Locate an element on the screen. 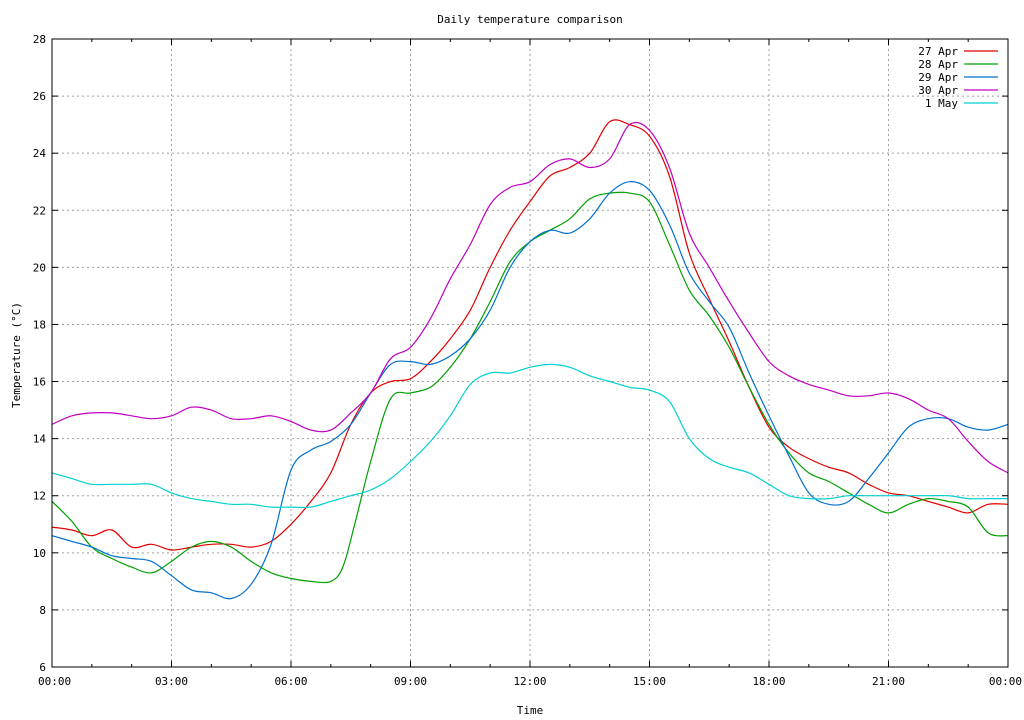  y-tick-label: 12 is located at coordinates (39, 496).